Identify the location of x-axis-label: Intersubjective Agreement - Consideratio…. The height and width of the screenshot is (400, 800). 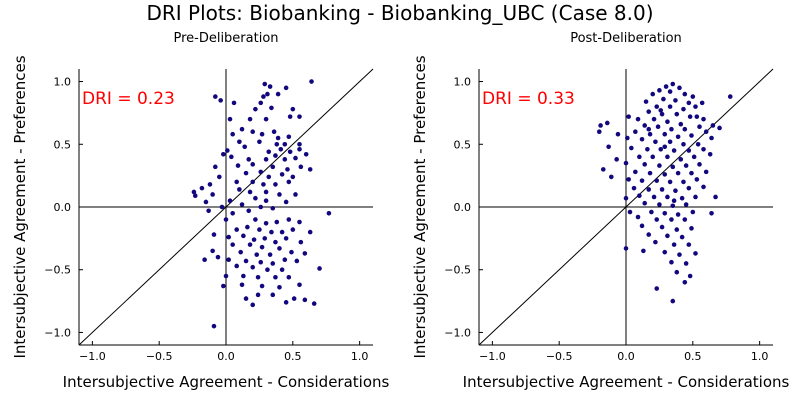
(626, 382).